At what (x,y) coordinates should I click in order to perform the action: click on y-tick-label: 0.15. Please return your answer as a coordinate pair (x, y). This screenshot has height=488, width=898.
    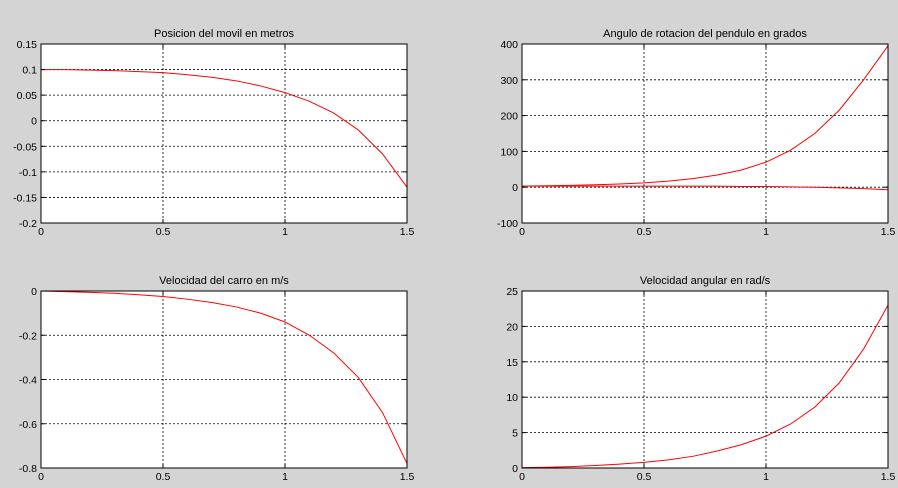
    Looking at the image, I should click on (27, 45).